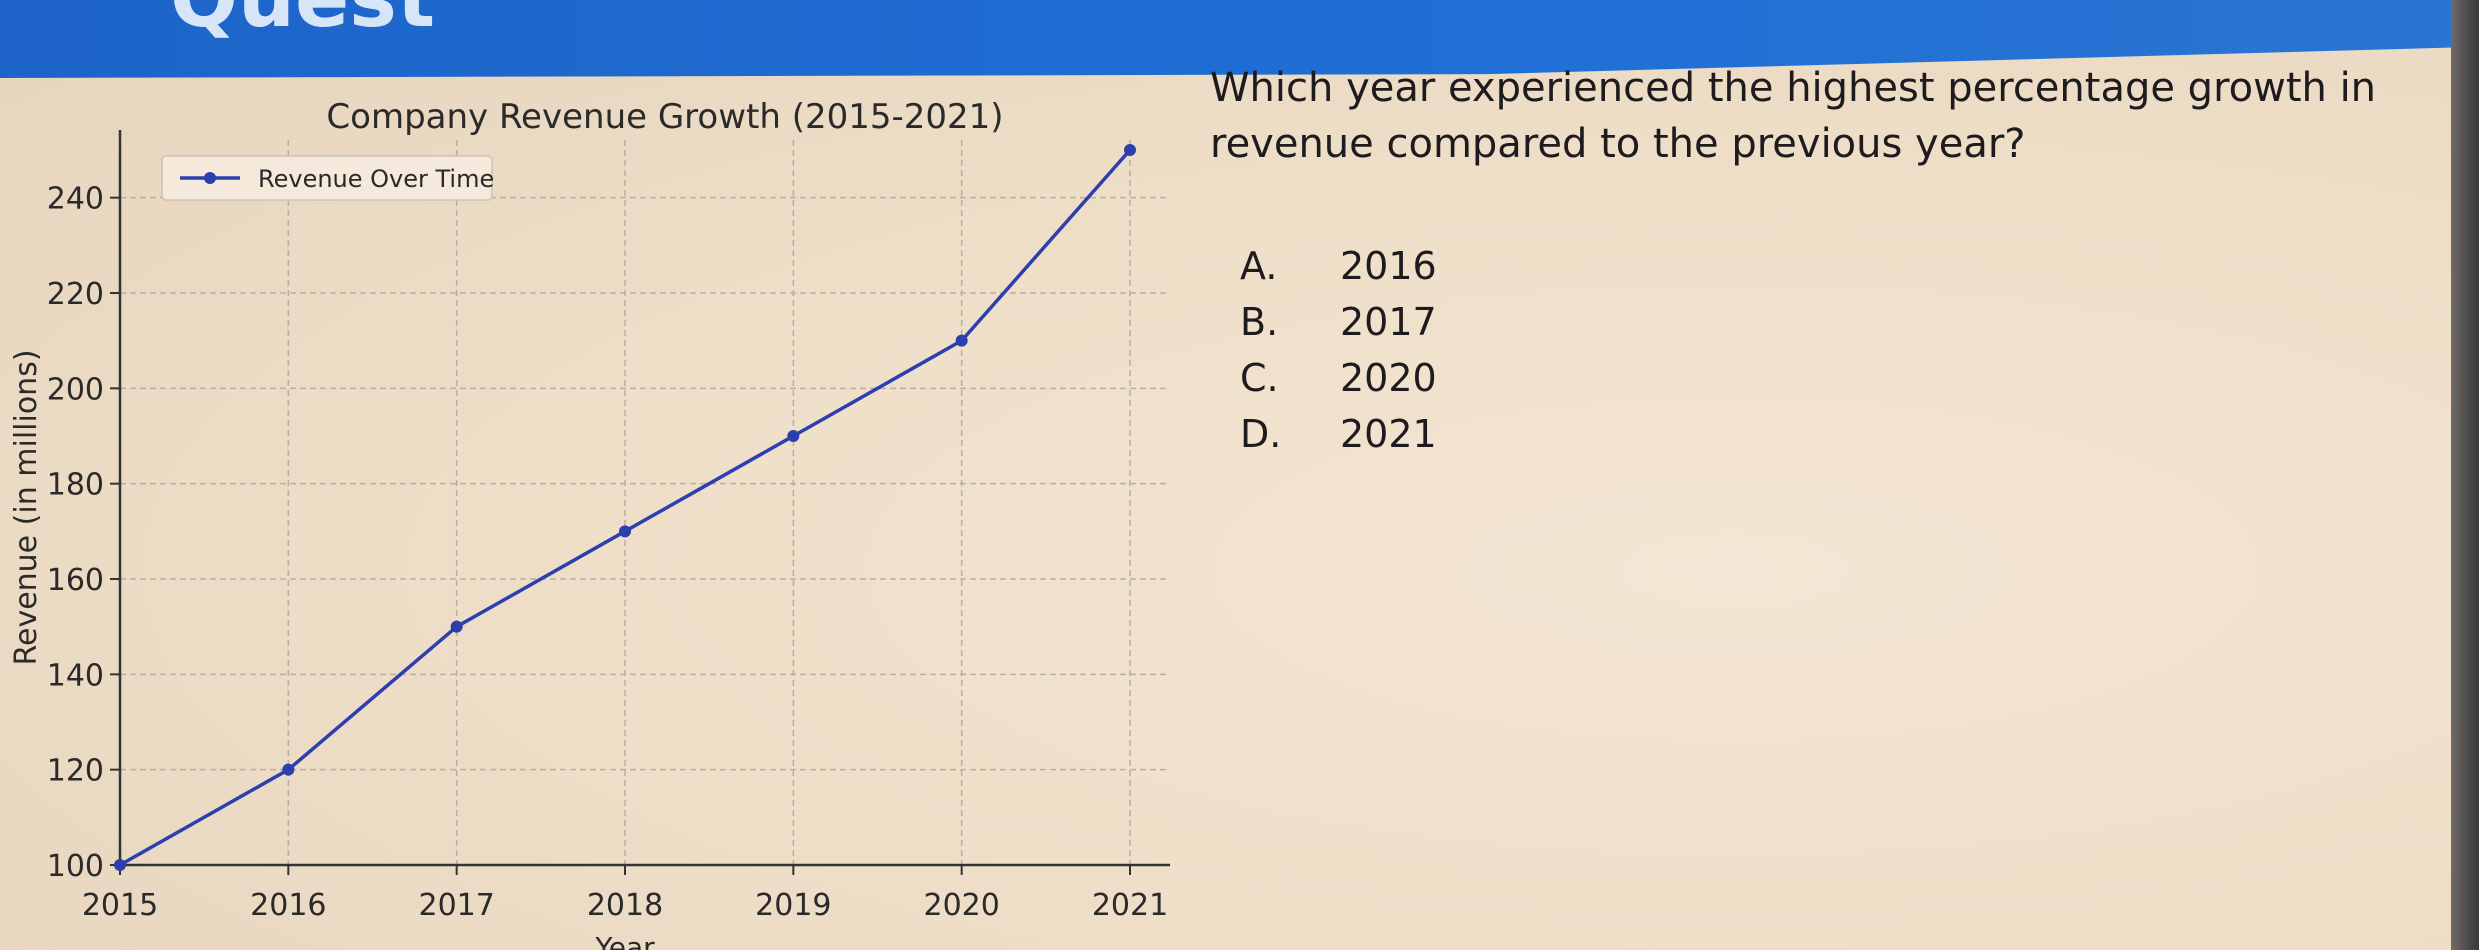 The width and height of the screenshot is (2479, 950). I want to click on header-title: Quest, so click(302, 22).